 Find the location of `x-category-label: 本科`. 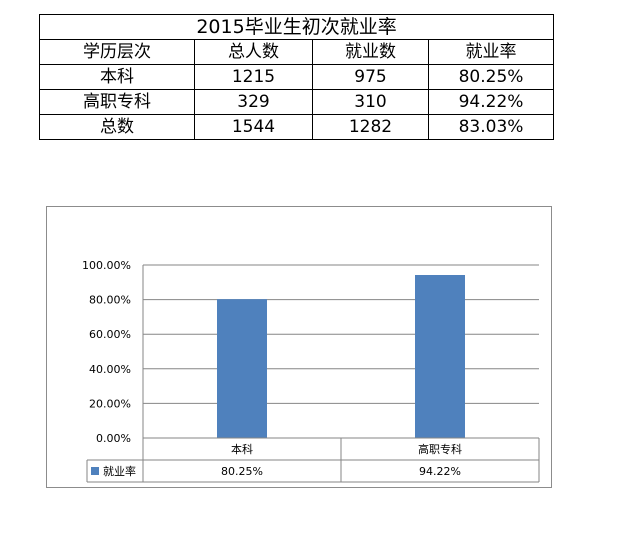

x-category-label: 本科 is located at coordinates (242, 449).